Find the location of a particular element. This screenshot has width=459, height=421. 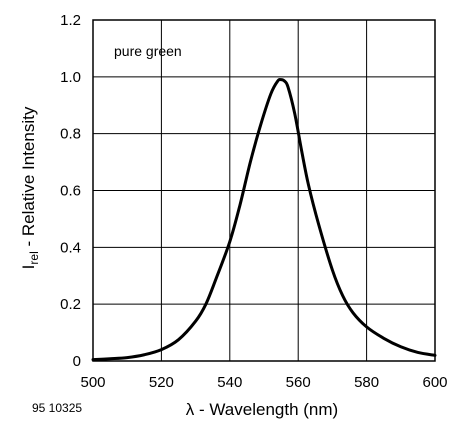

x-tick-label: 500 is located at coordinates (92, 382).